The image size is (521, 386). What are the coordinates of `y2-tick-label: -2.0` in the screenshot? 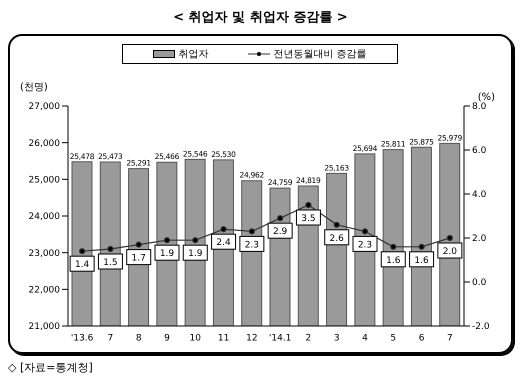 It's located at (481, 327).